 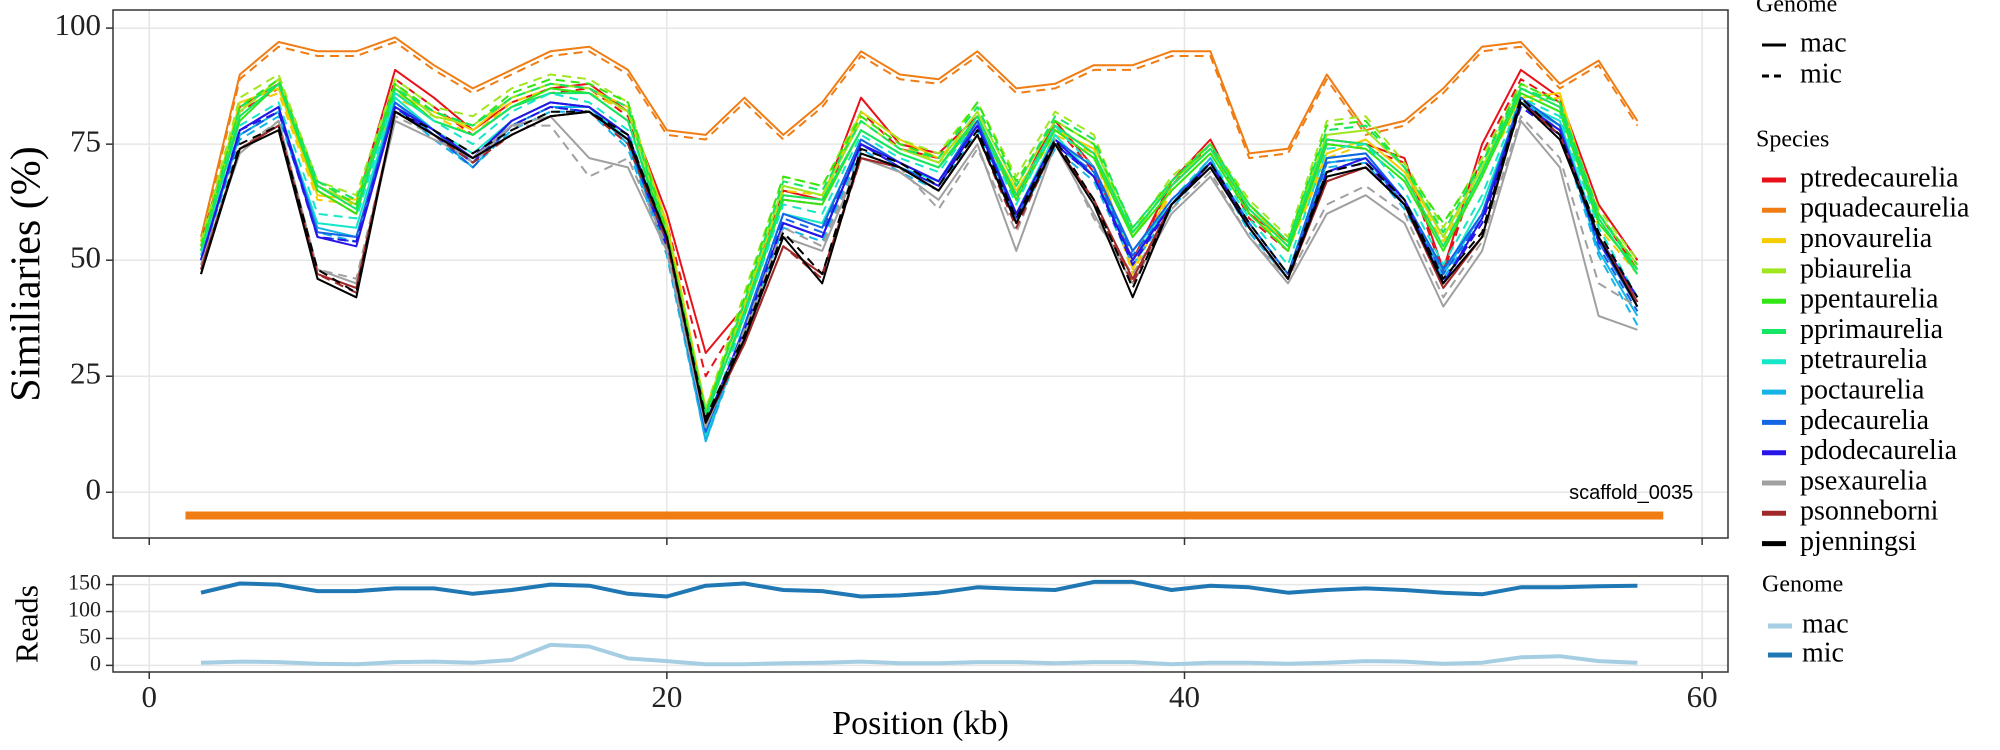 I want to click on scaffold-label: scaffold_0035, so click(x=1631, y=493).